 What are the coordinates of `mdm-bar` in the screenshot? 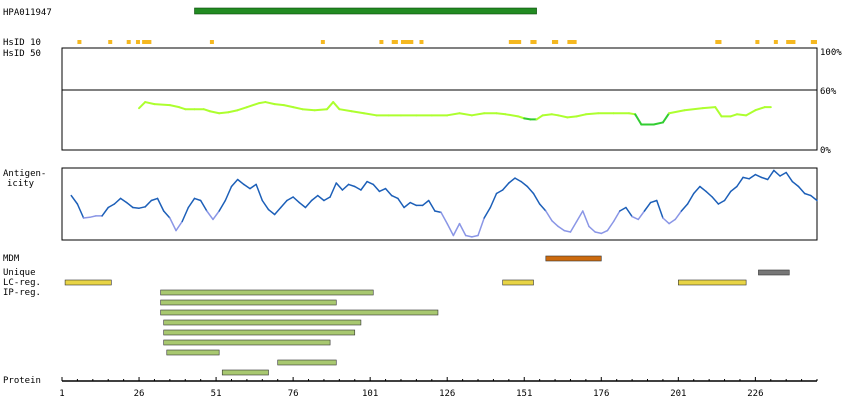 It's located at (573, 258).